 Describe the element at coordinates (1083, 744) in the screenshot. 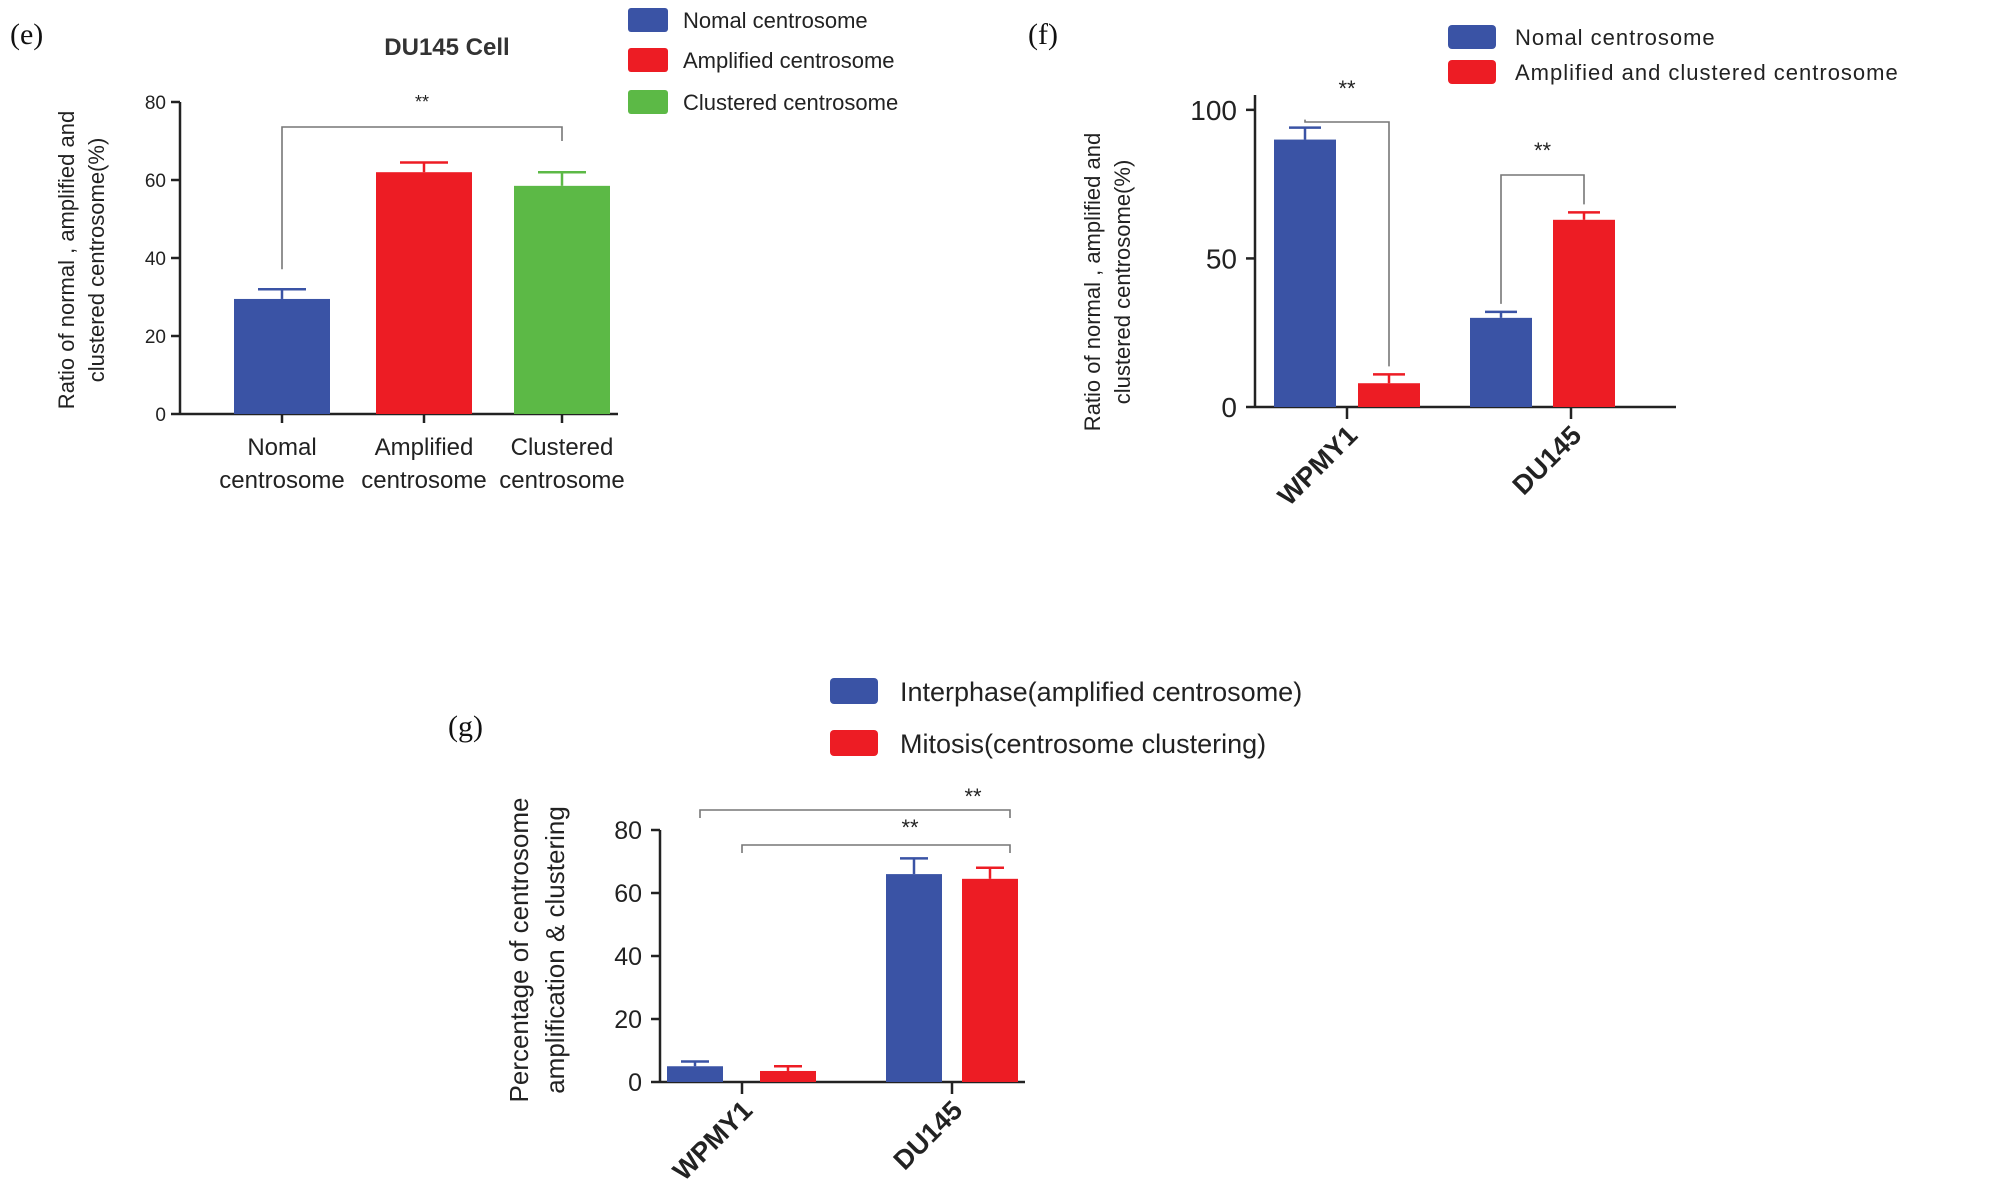

I see `legend-label-mitosis: Mitosis(centrosome clustering)` at that location.